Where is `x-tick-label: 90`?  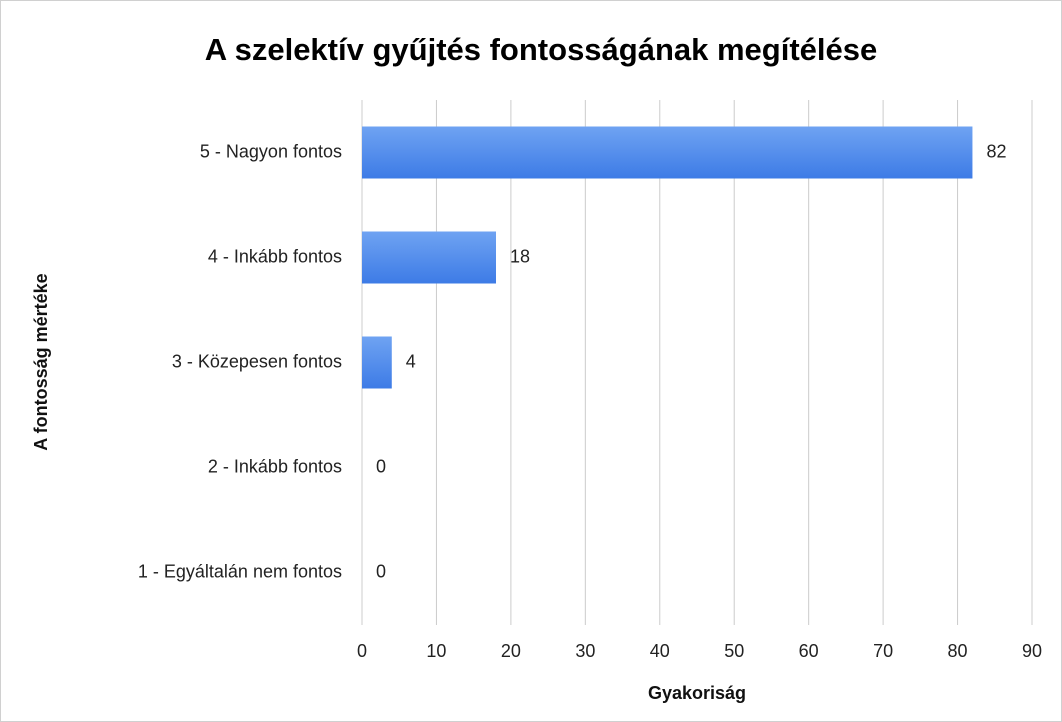 x-tick-label: 90 is located at coordinates (1032, 651).